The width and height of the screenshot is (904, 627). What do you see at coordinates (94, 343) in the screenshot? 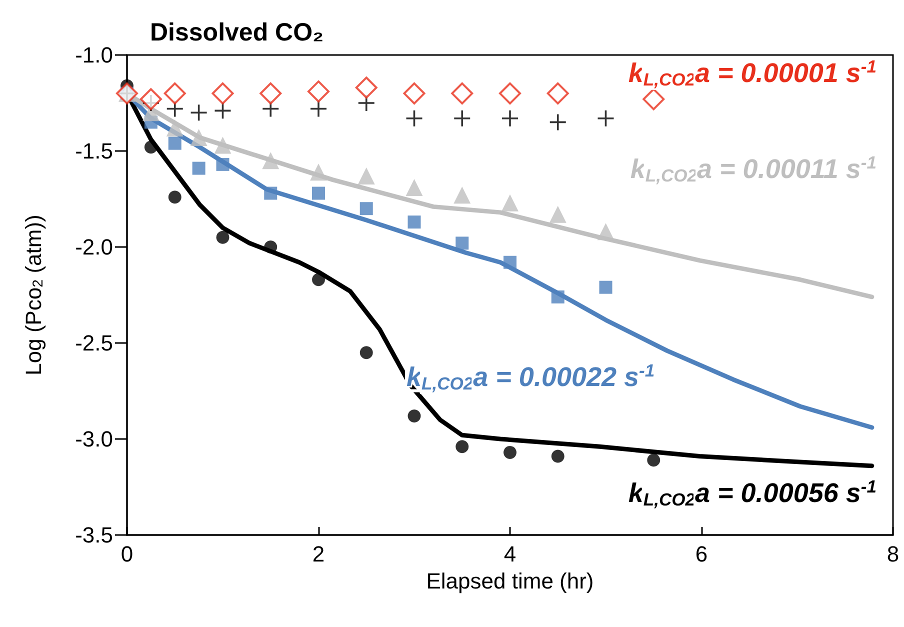
I see `y-tick-label: -2.5` at bounding box center [94, 343].